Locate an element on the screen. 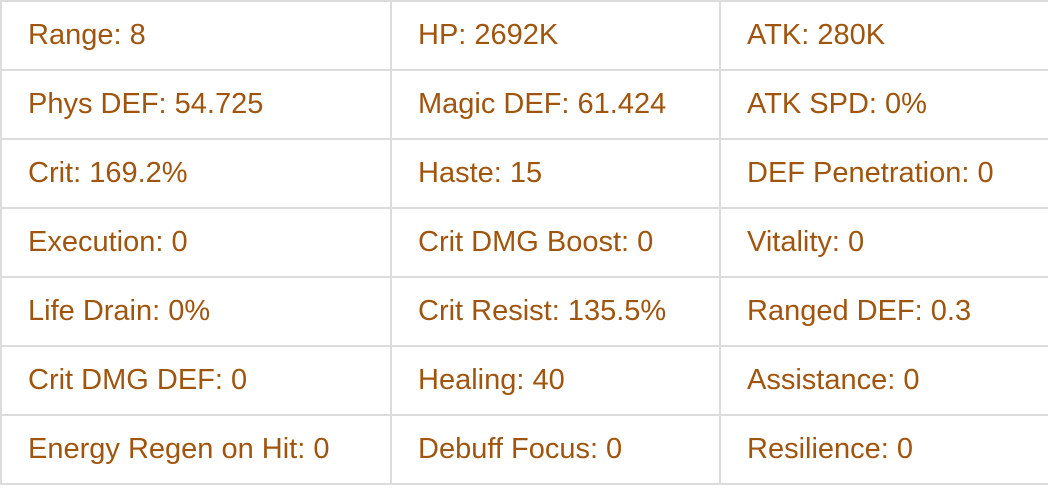 The height and width of the screenshot is (500, 1048). table-row: Crit DMG DEF: 0 Healing: 40 Assistance: 0 is located at coordinates (524, 380).